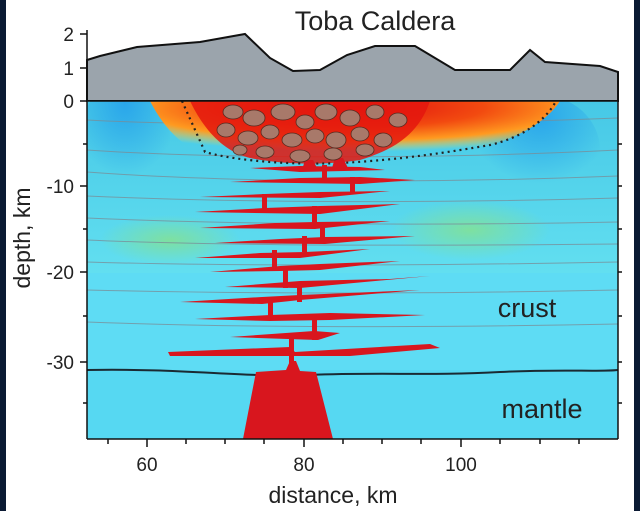 This screenshot has height=516, width=640. Describe the element at coordinates (312, 133) in the screenshot. I see `magma-clasts` at that location.